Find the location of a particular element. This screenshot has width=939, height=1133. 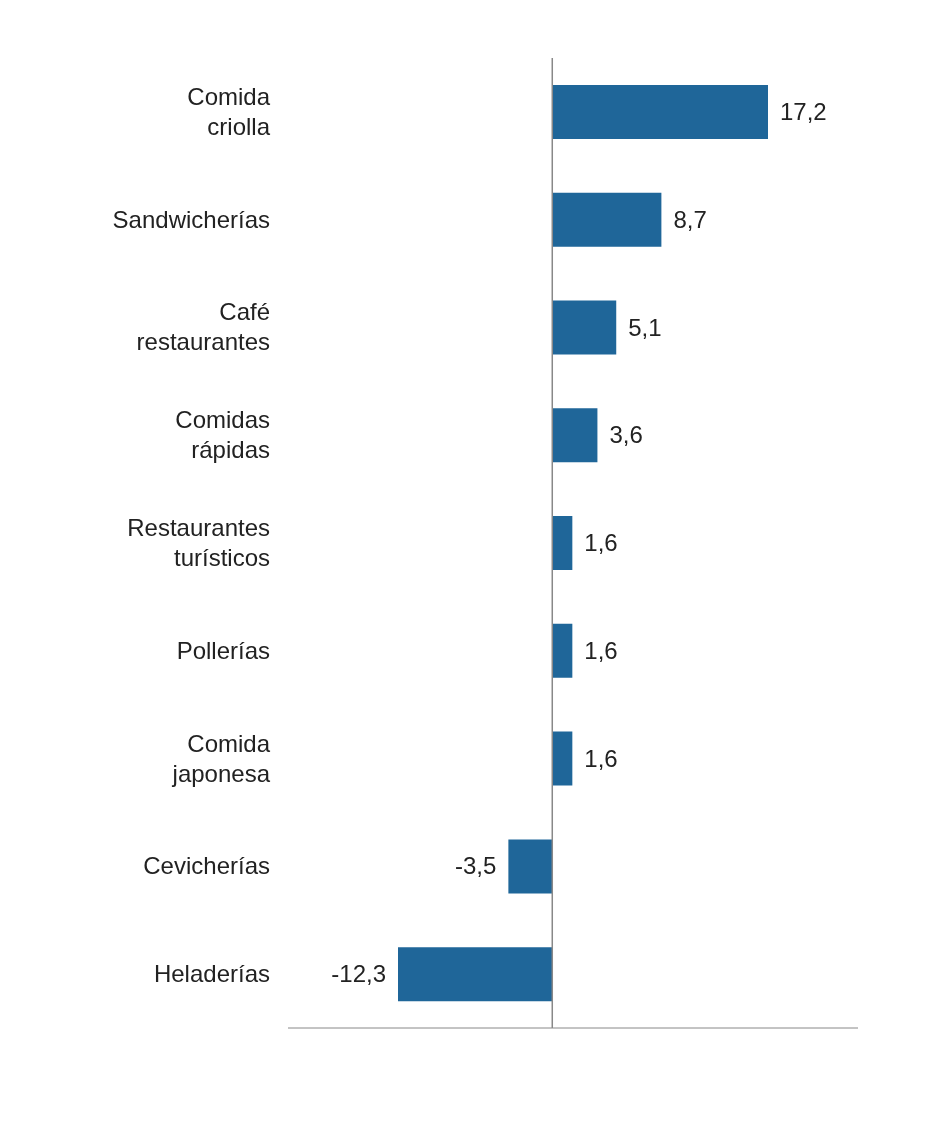

y-tick-label: Heladerías is located at coordinates (211, 974).